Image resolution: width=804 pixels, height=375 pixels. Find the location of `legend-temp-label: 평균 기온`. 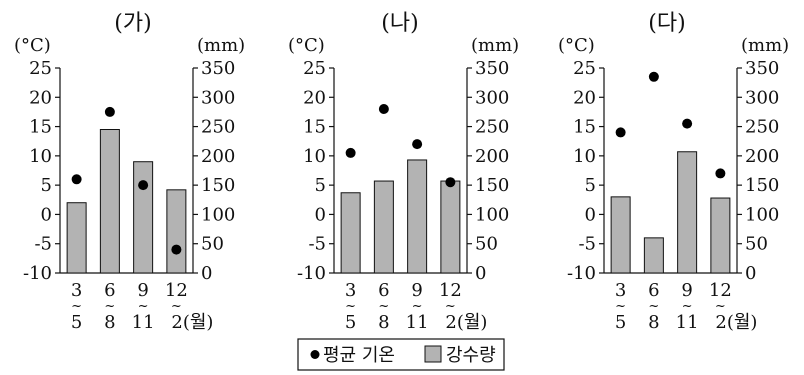

legend-temp-label: 평균 기온 is located at coordinates (359, 355).